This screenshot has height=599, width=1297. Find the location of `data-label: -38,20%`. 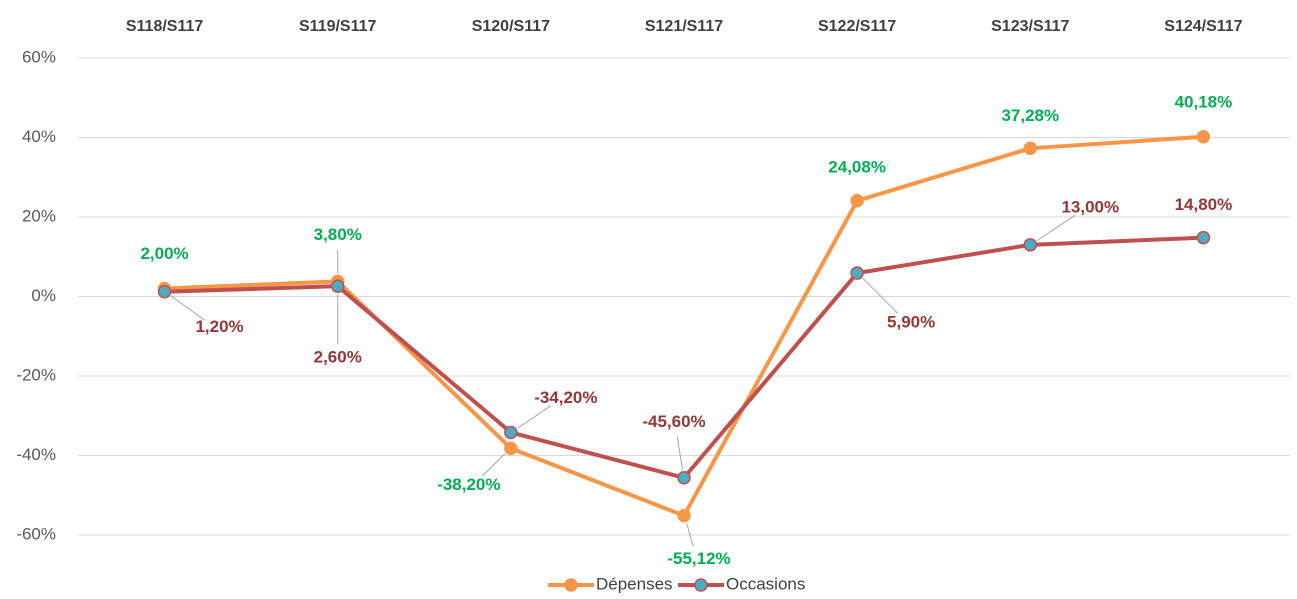

data-label: -38,20% is located at coordinates (468, 484).